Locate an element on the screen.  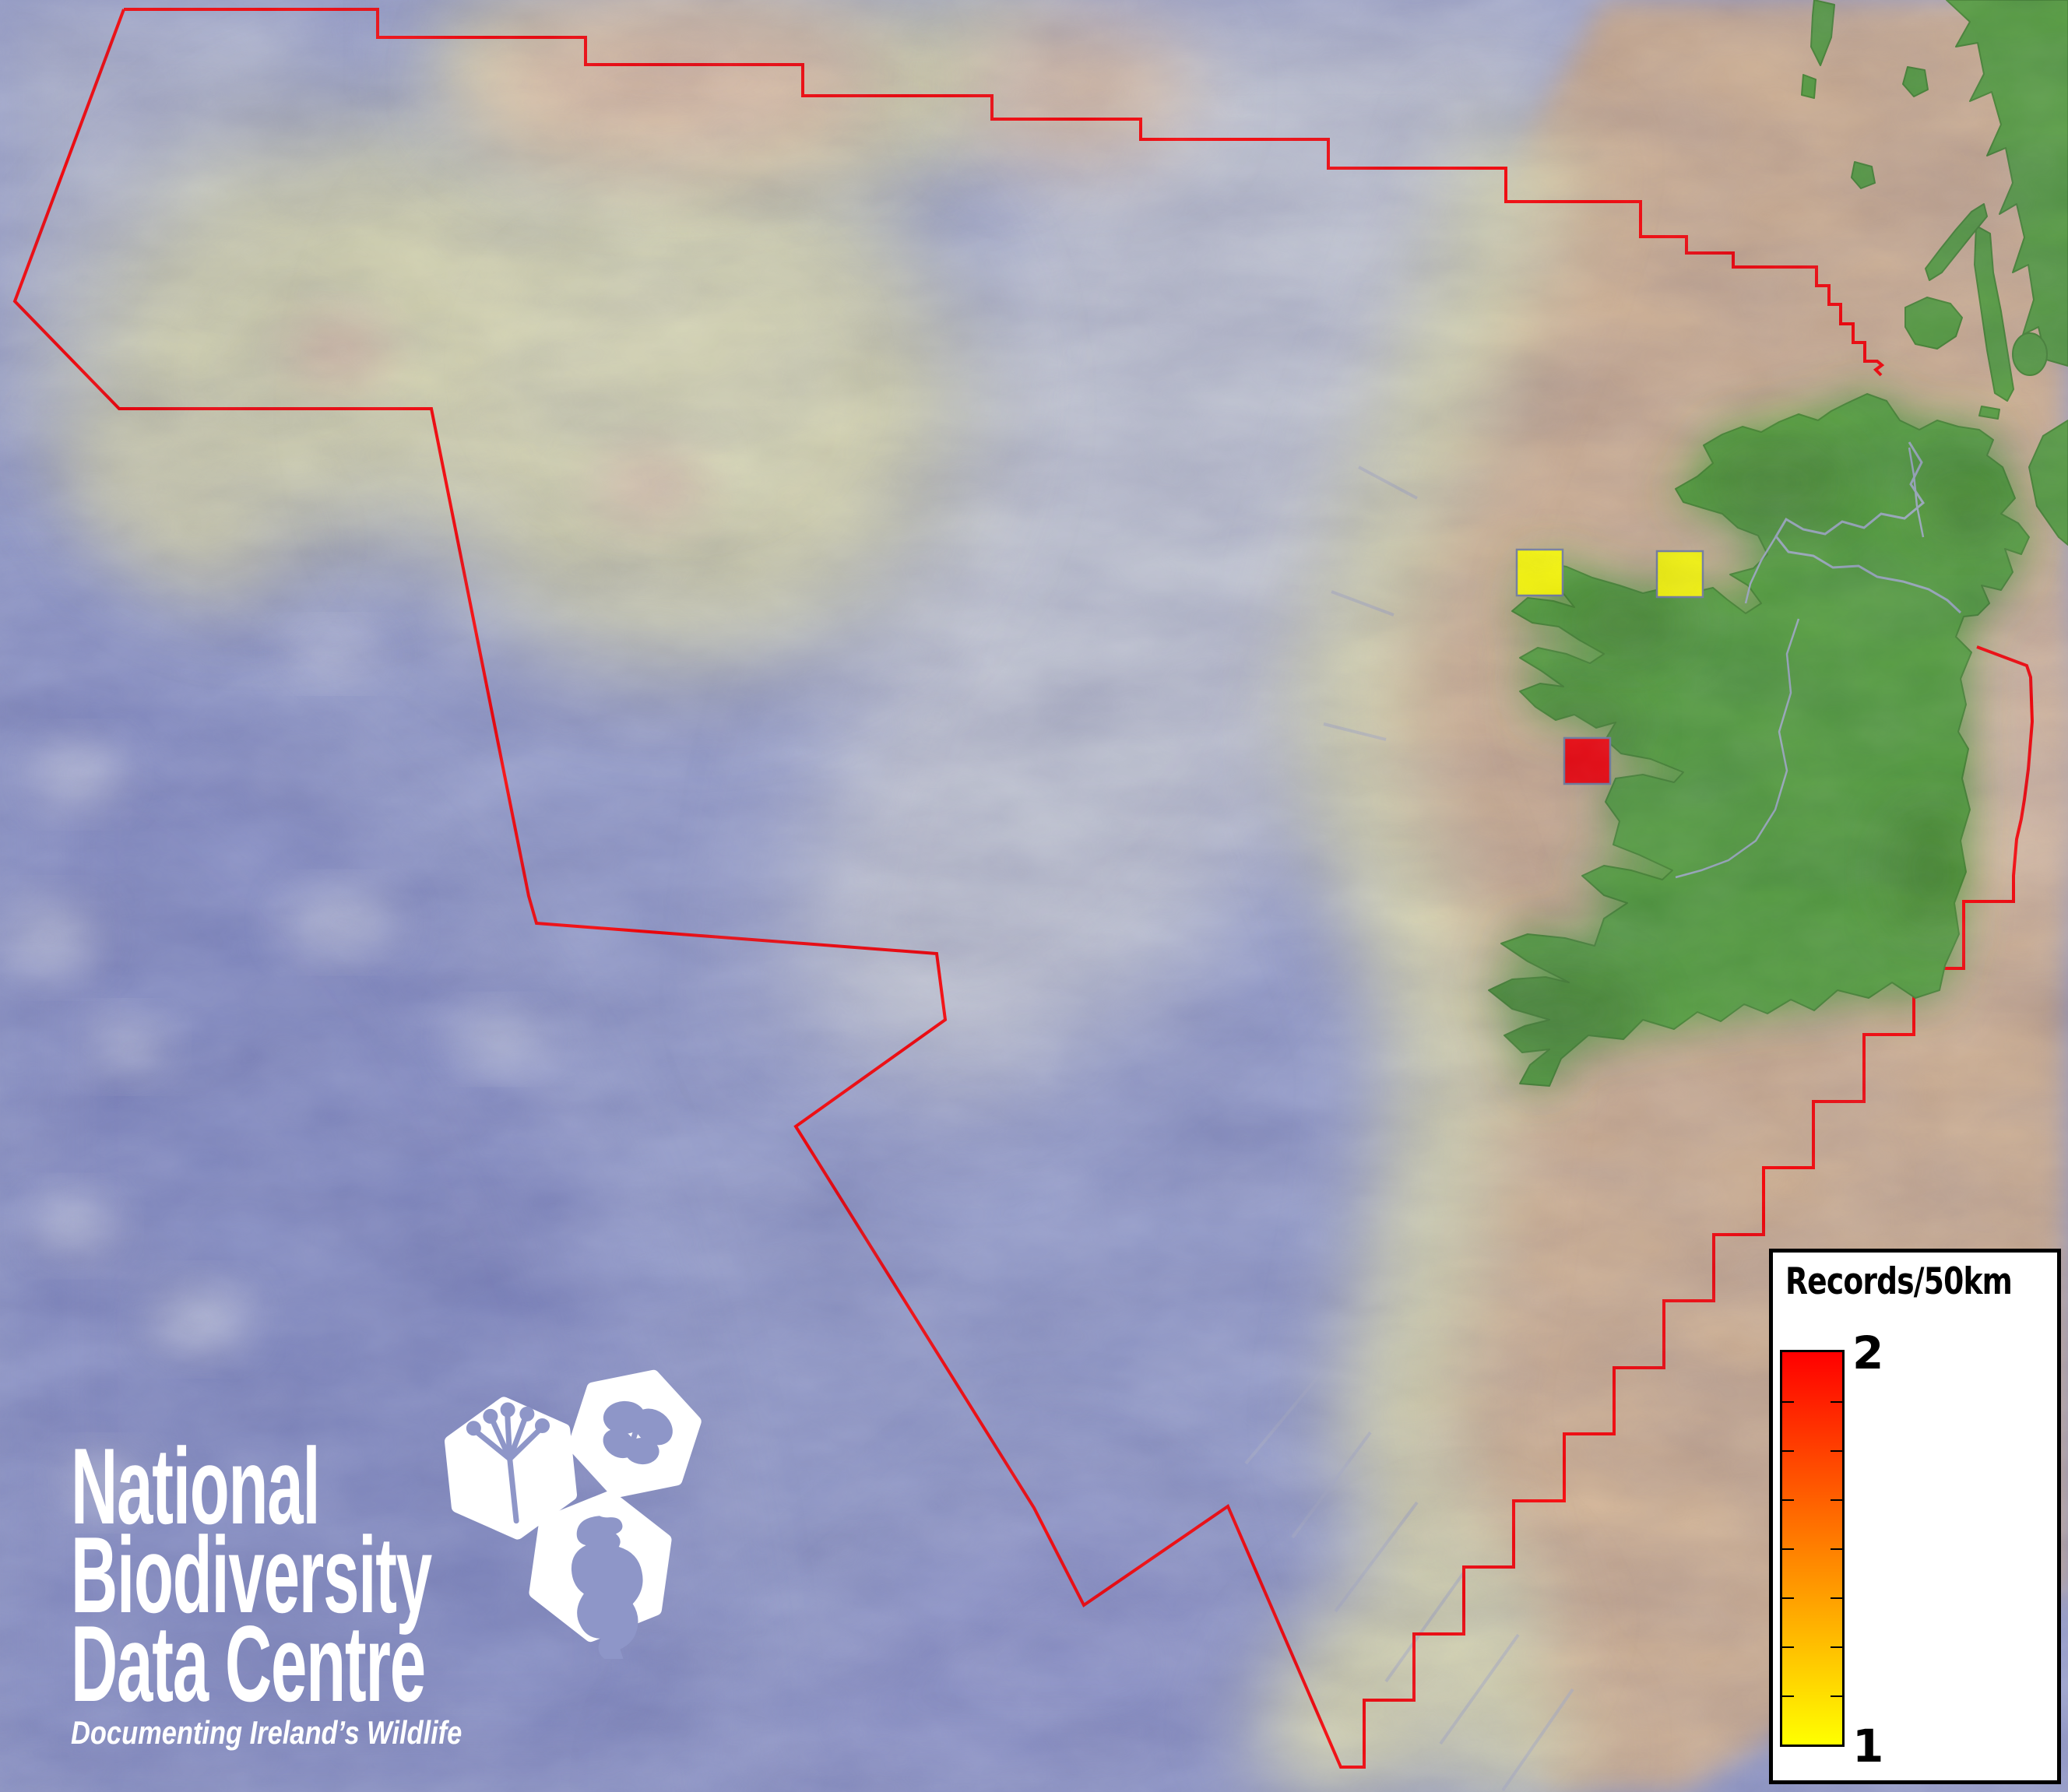
plant-hexagon is located at coordinates (511, 1468).